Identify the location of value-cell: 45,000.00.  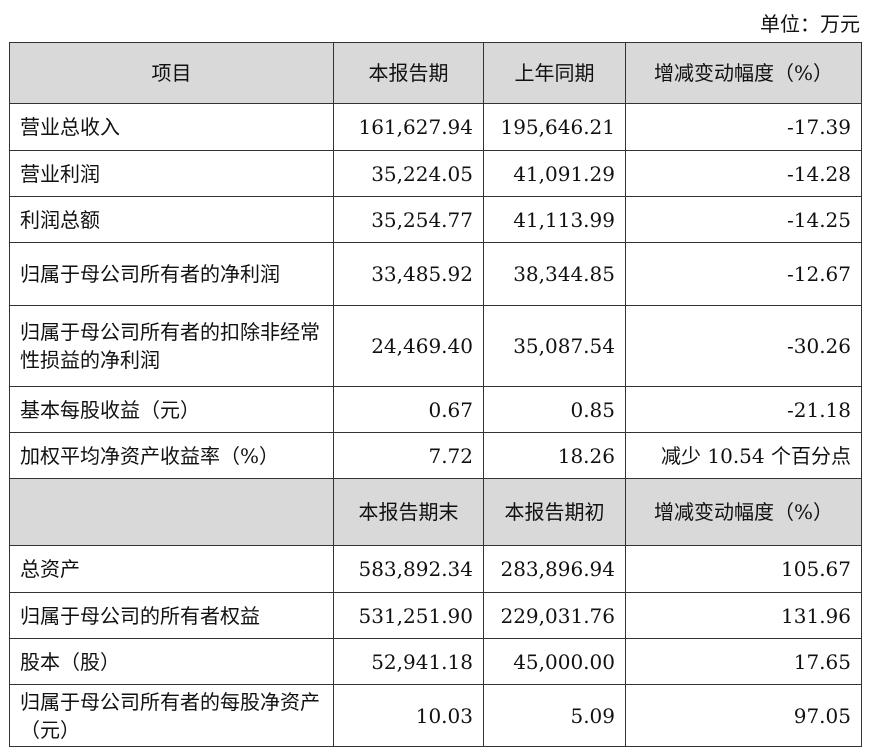
(554, 661).